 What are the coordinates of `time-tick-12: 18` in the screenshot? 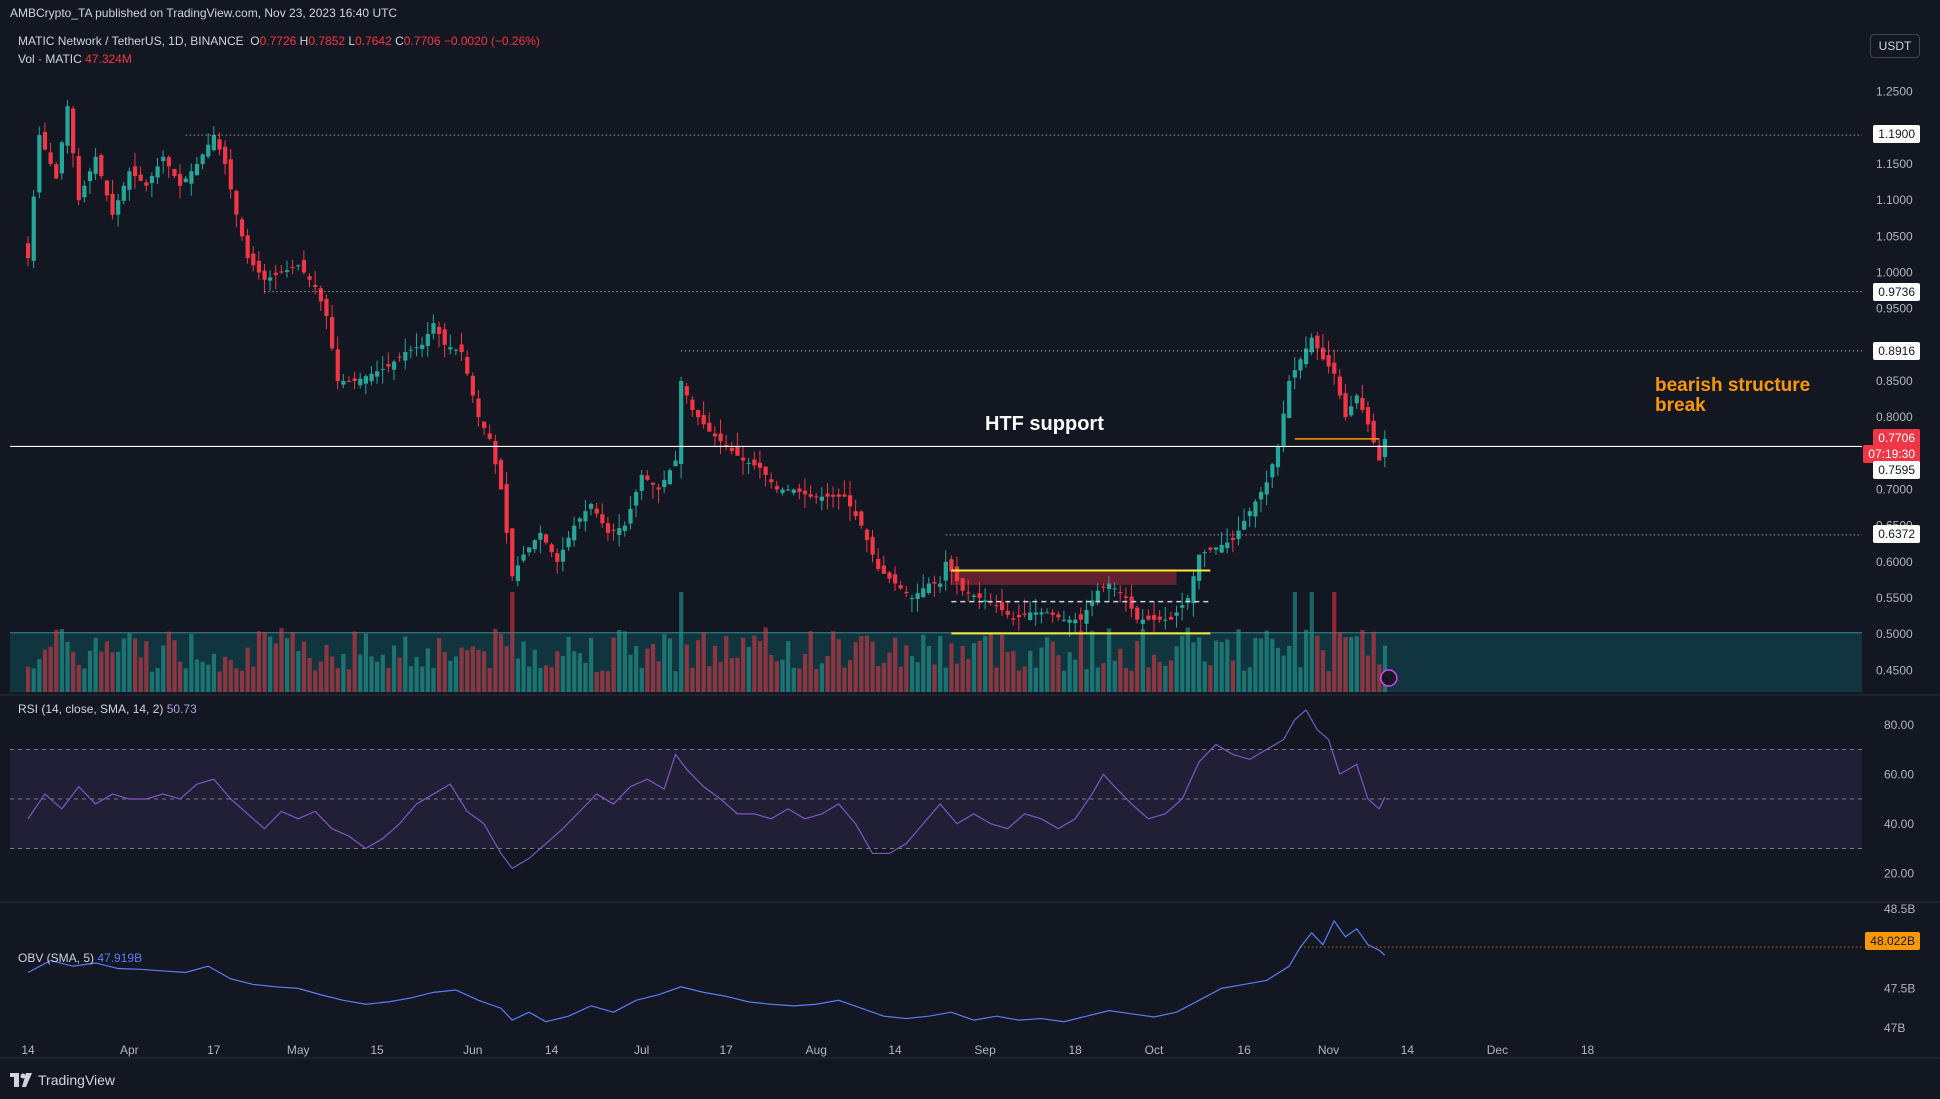 It's located at (1076, 1050).